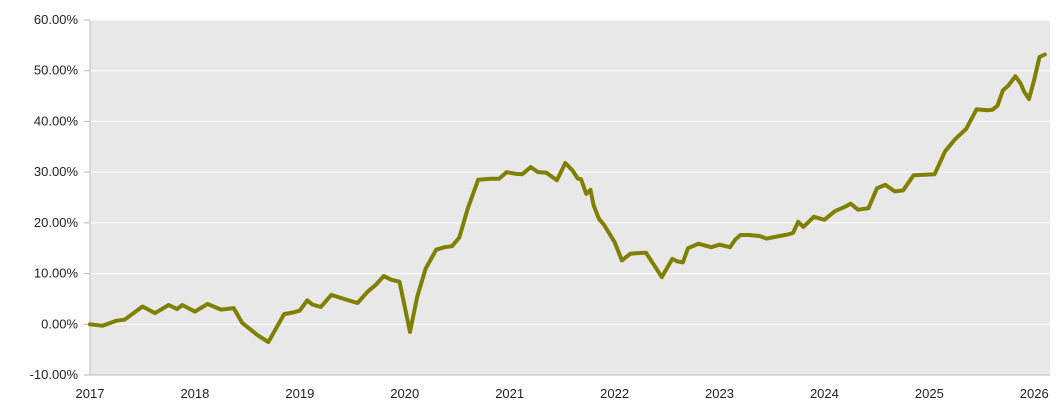 The height and width of the screenshot is (406, 1058). What do you see at coordinates (614, 393) in the screenshot?
I see `x-tick-label: 2022` at bounding box center [614, 393].